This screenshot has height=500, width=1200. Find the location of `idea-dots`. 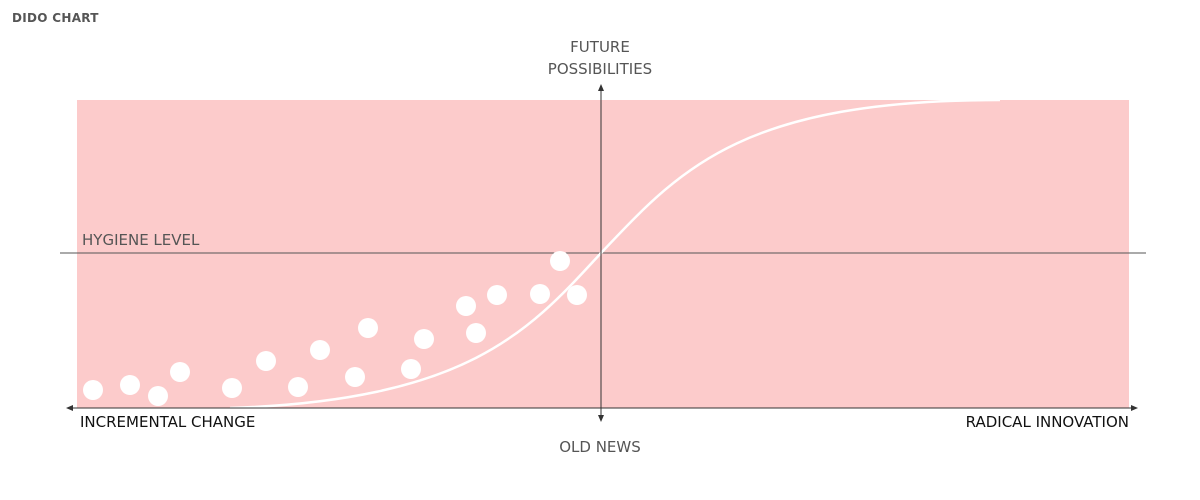

idea-dots is located at coordinates (335, 328).